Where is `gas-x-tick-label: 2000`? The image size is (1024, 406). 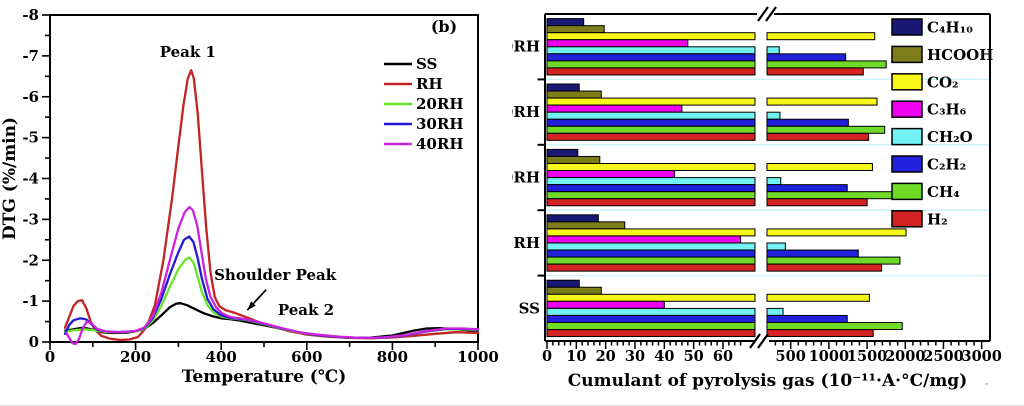 gas-x-tick-label: 2000 is located at coordinates (905, 356).